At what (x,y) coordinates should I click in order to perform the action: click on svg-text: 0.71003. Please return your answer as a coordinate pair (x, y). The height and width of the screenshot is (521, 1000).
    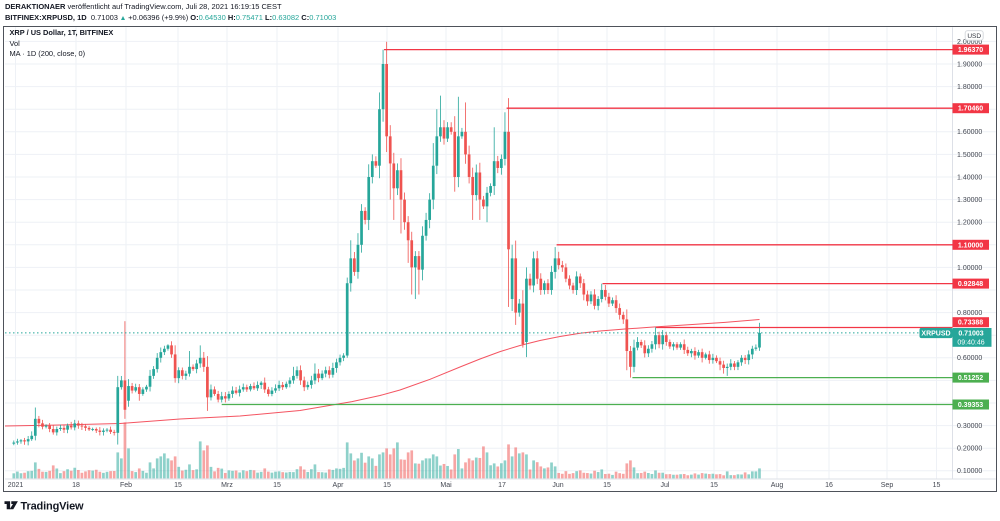
    Looking at the image, I should click on (970, 334).